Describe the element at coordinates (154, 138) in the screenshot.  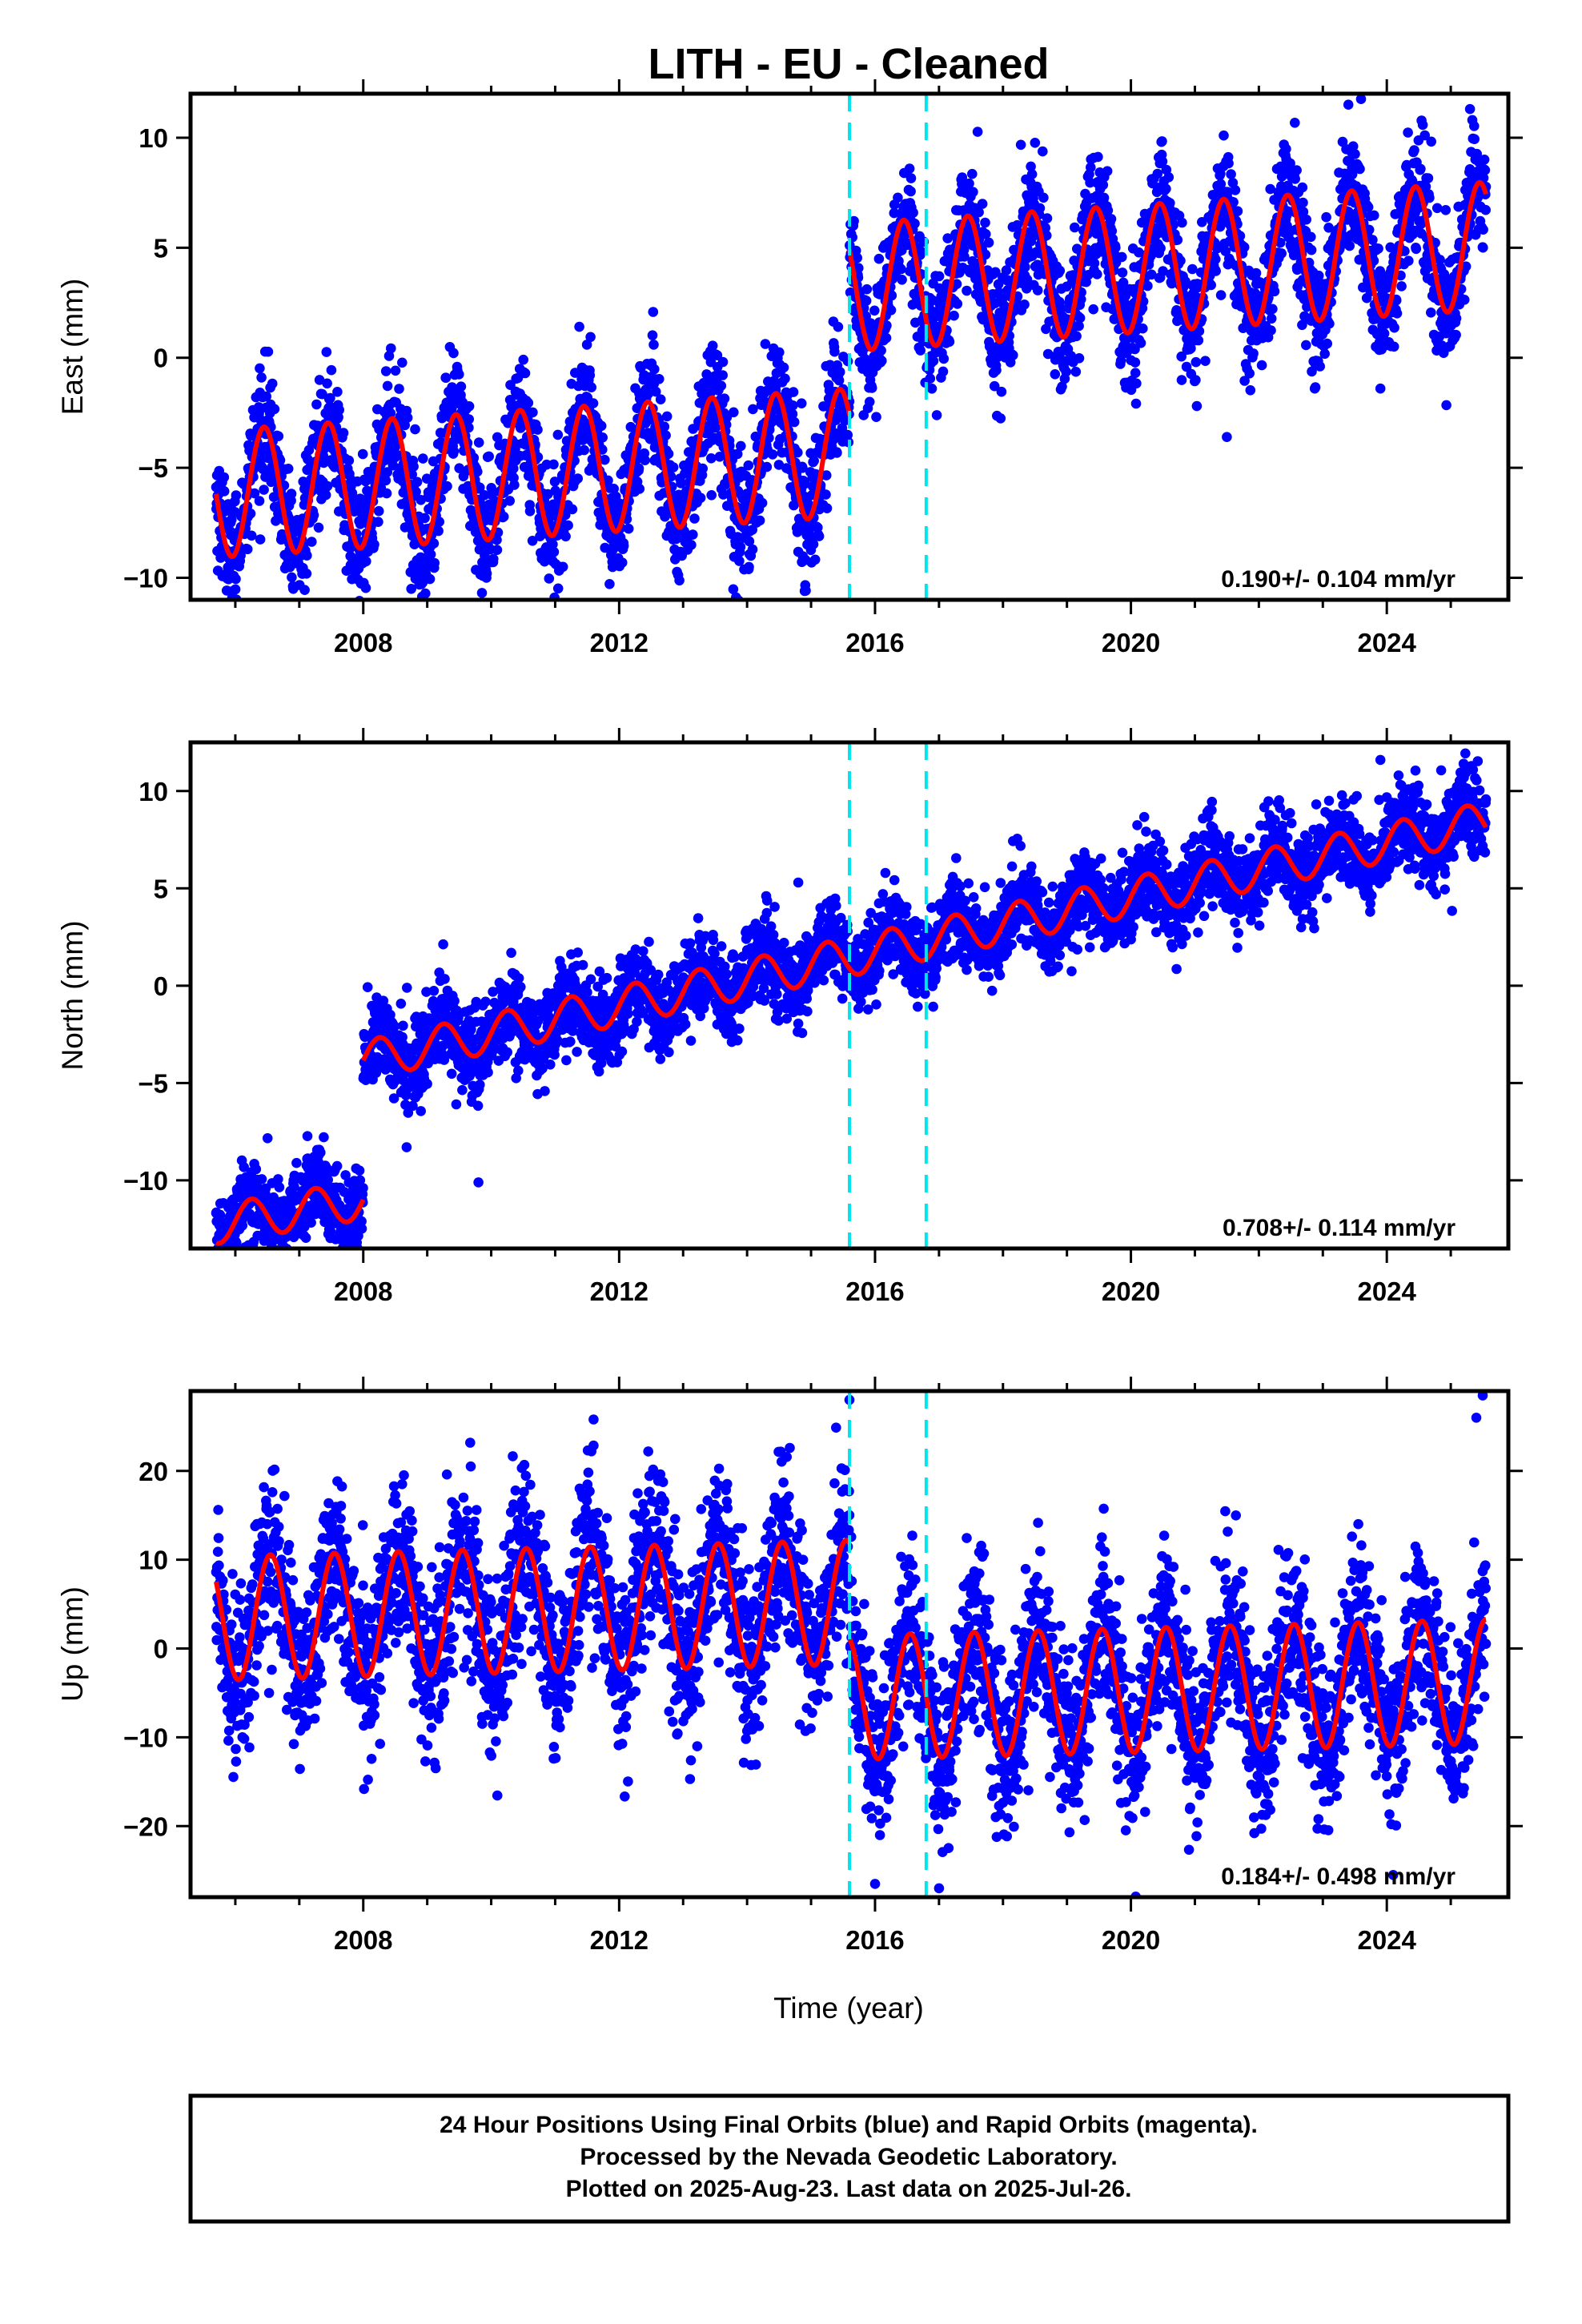
I see `east-y-tick-label: 10` at that location.